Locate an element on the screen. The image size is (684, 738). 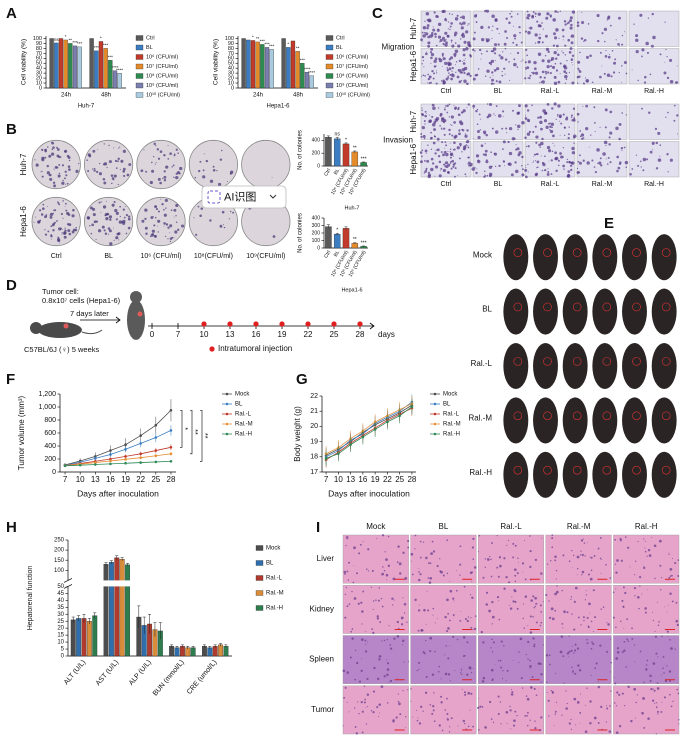
y-axis-label: Body weight (g) is located at coordinates (297, 434).